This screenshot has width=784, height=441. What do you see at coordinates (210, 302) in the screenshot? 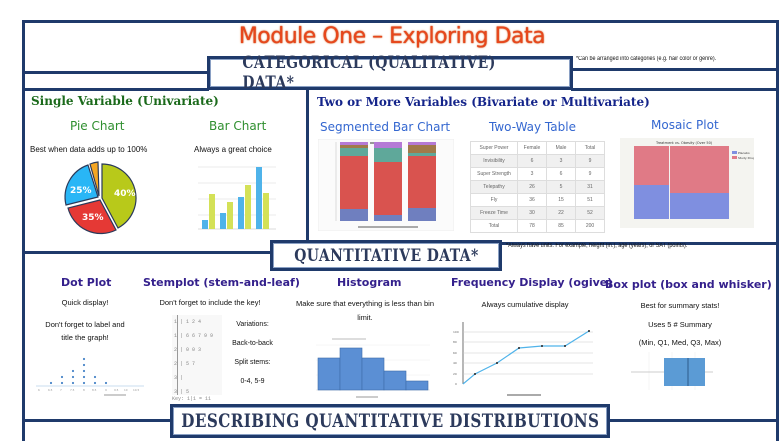
I see `stemplot-caption: Don't forget to include the key!` at bounding box center [210, 302].